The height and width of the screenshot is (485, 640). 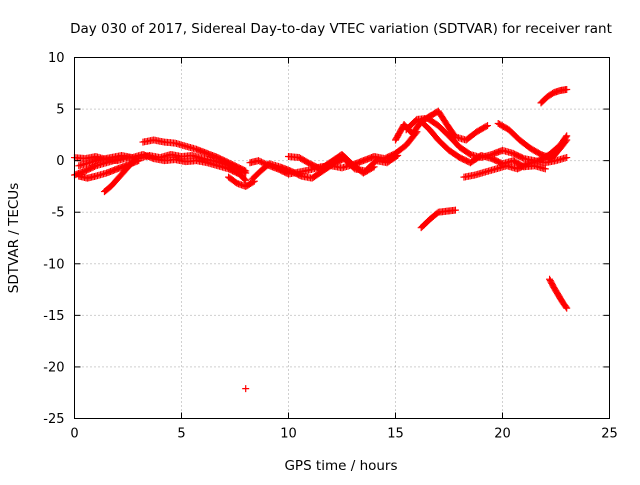 What do you see at coordinates (53, 264) in the screenshot?
I see `y-tick-label: -10` at bounding box center [53, 264].